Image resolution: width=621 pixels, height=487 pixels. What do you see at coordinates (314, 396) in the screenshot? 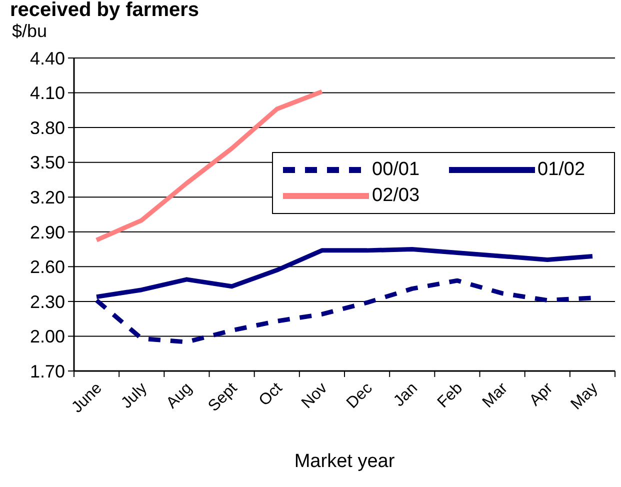
I see `x-tick-label: Nov` at bounding box center [314, 396].